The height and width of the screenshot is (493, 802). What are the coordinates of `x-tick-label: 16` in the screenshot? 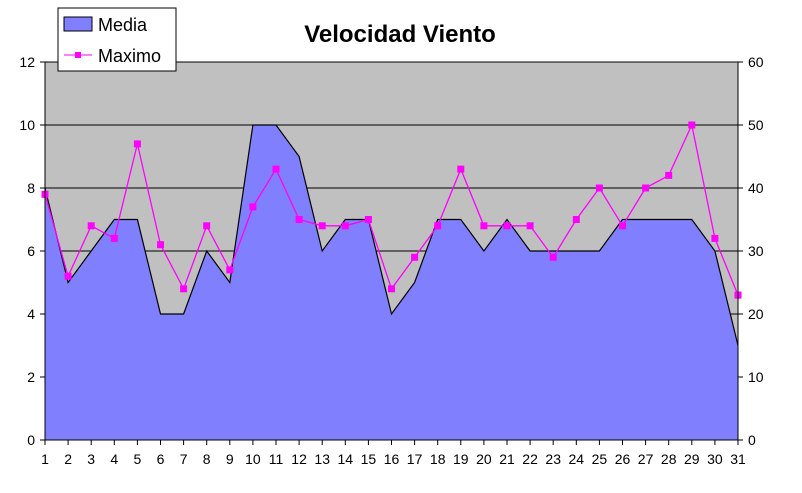 It's located at (392, 459).